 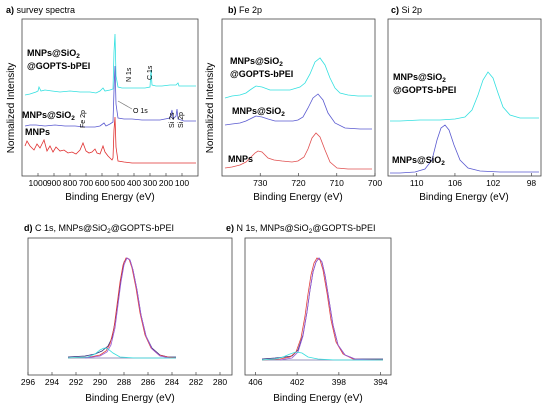 What do you see at coordinates (181, 120) in the screenshot?
I see `annotation-si2p: Si 2p` at bounding box center [181, 120].